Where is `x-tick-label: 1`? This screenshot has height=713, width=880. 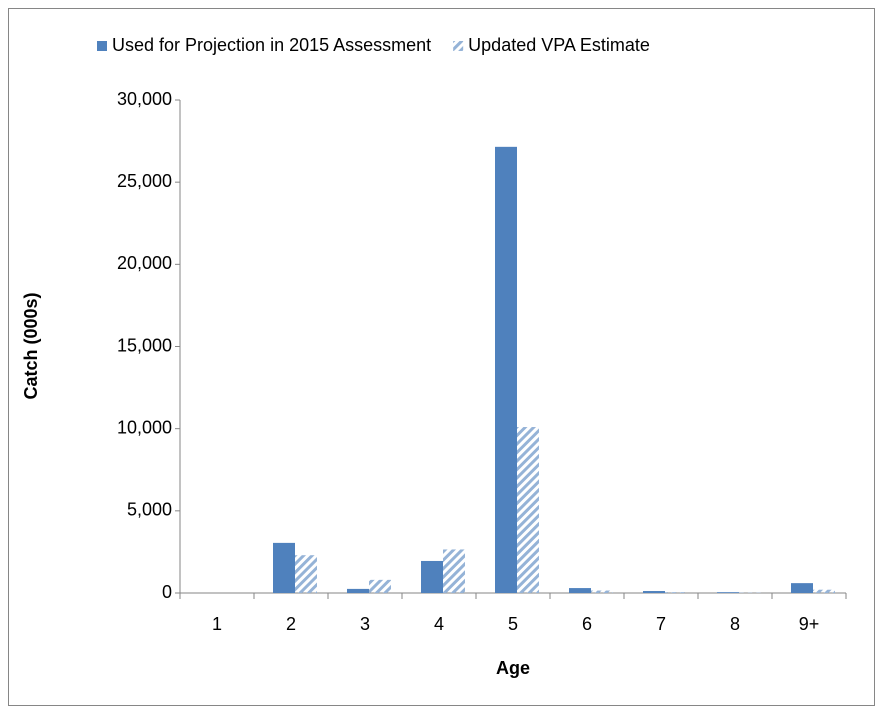 x-tick-label: 1 is located at coordinates (217, 624).